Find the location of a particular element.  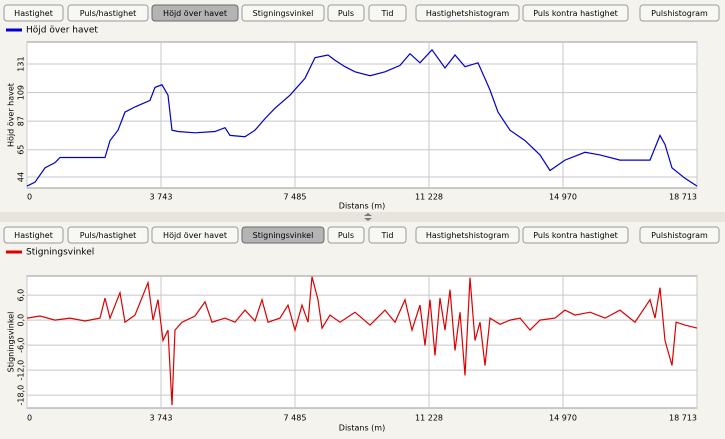

y-tick-label: 109 is located at coordinates (21, 92).